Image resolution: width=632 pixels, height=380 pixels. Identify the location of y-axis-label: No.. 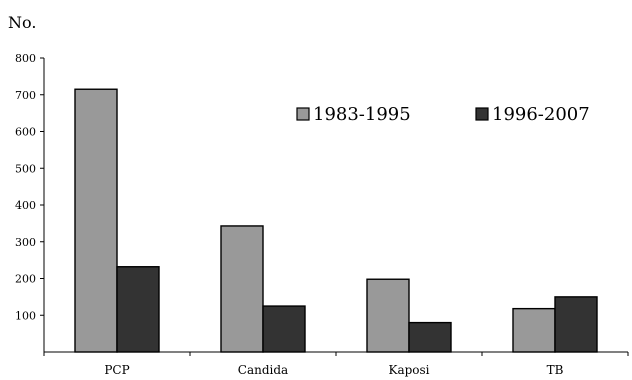
(22, 22).